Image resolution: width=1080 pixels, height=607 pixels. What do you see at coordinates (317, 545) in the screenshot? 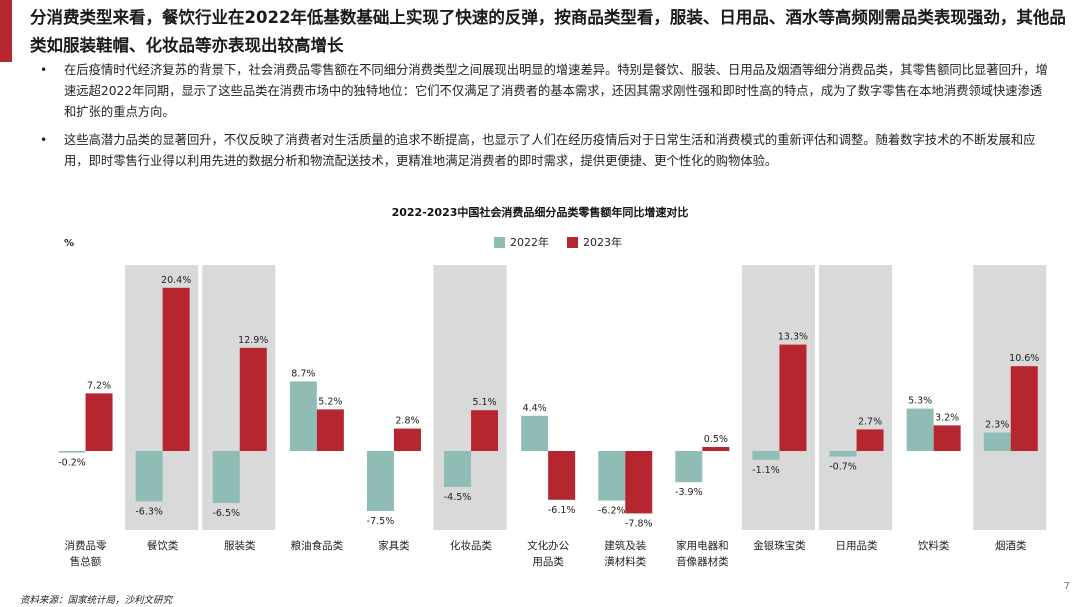
I see `category-label: 粮油食品类` at bounding box center [317, 545].